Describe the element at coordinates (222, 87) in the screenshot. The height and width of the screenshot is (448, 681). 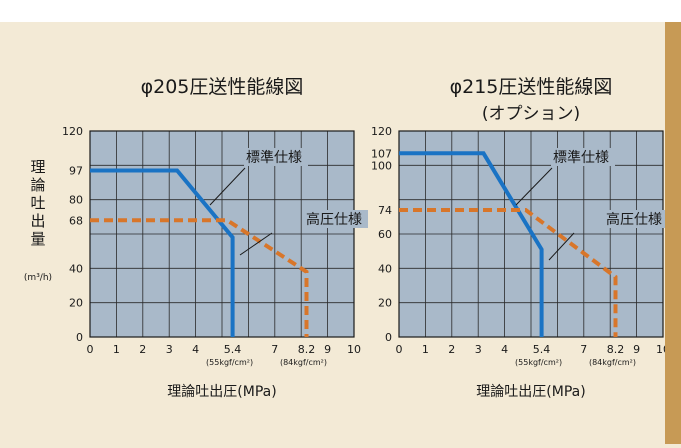
I see `chart-title: φ205圧送性能線図` at that location.